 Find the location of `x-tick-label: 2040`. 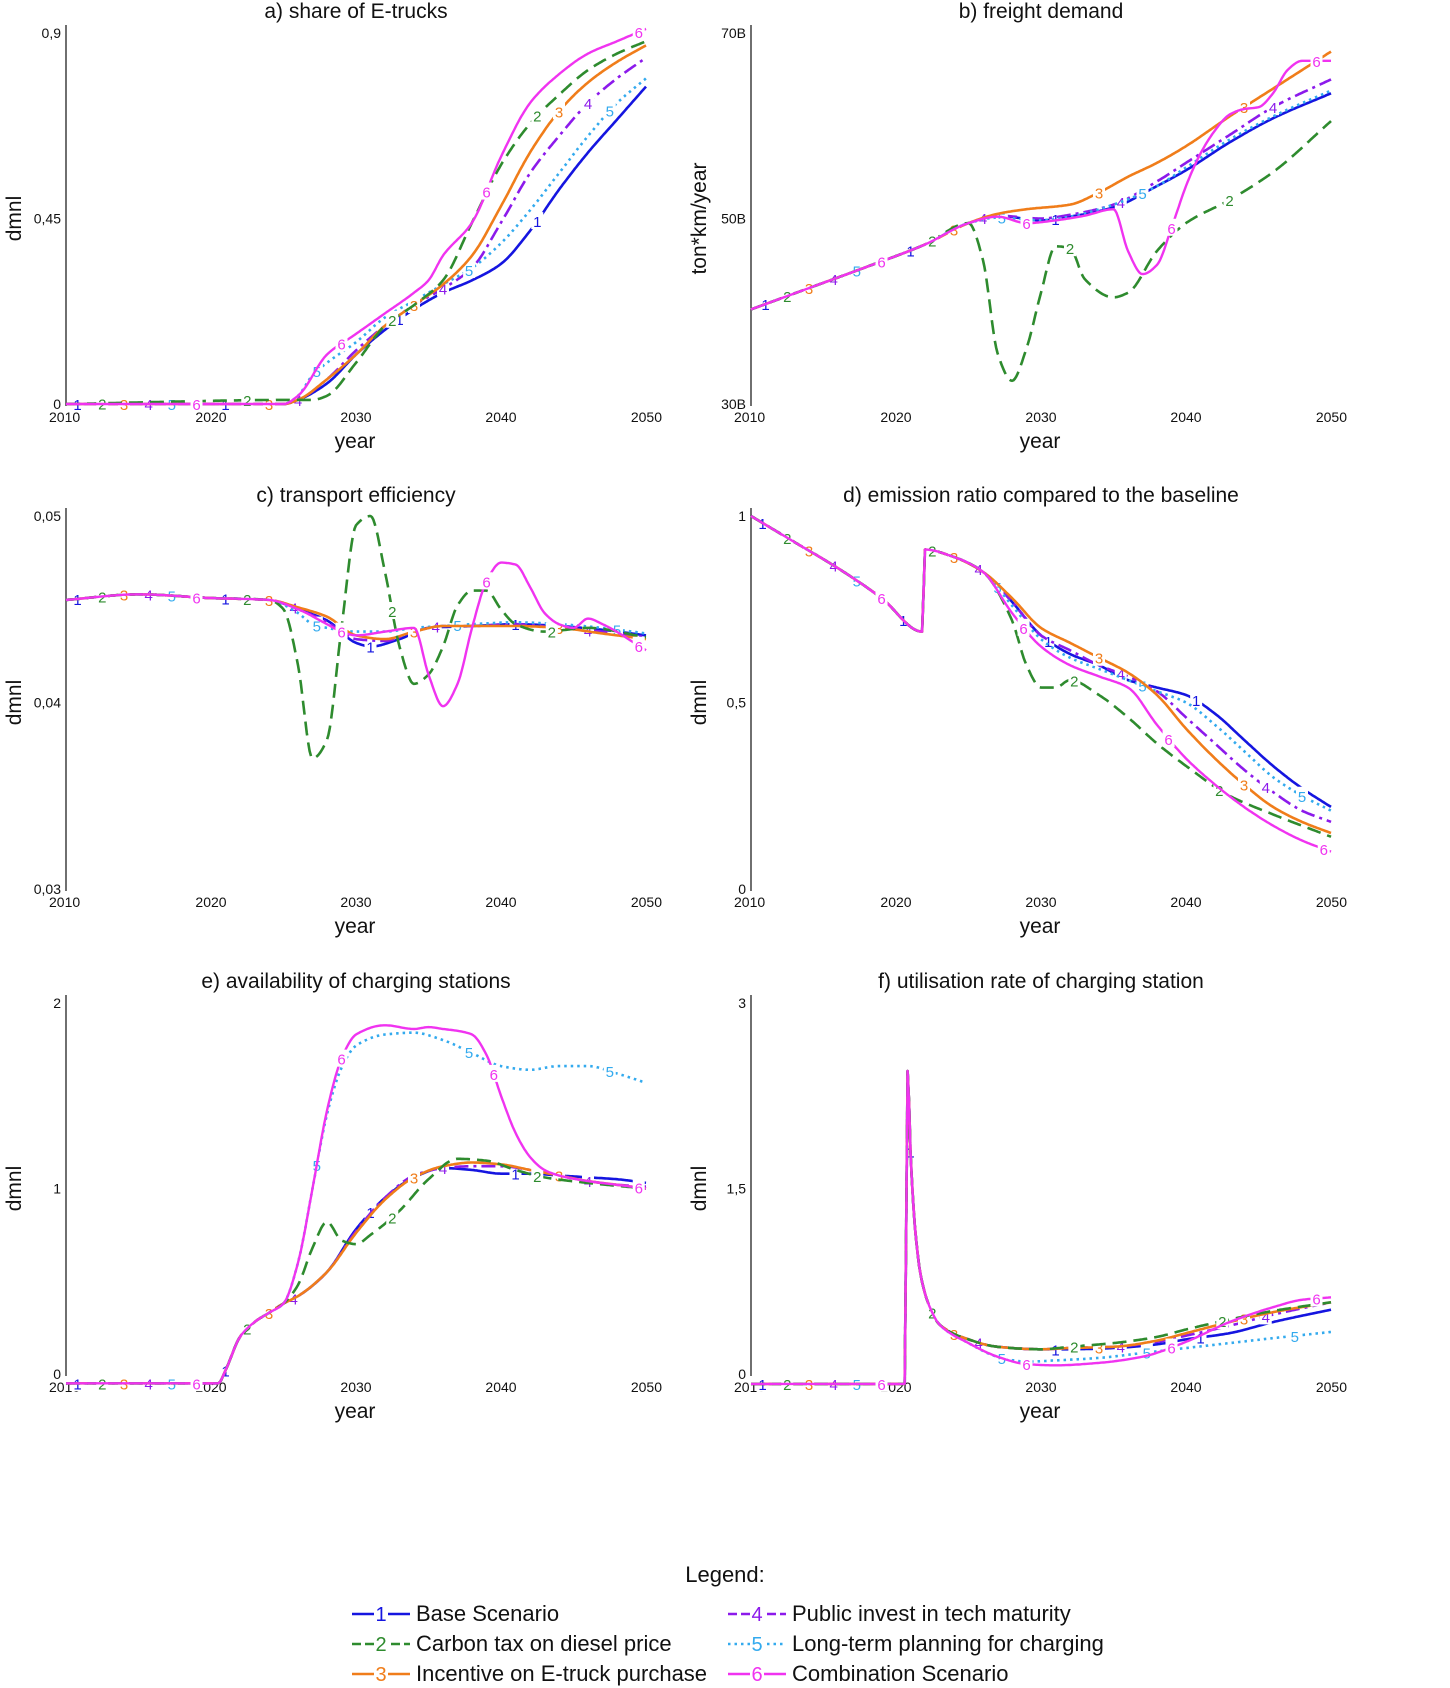

x-tick-label: 2040 is located at coordinates (1185, 1387).